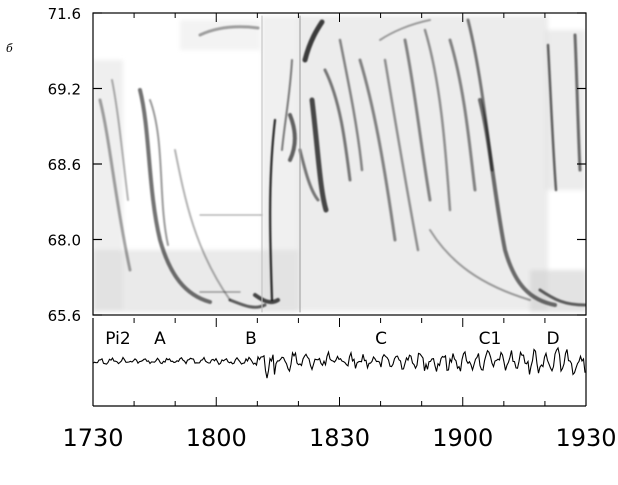 The width and height of the screenshot is (618, 485). Describe the element at coordinates (251, 339) in the screenshot. I see `annotation-label: B` at that location.